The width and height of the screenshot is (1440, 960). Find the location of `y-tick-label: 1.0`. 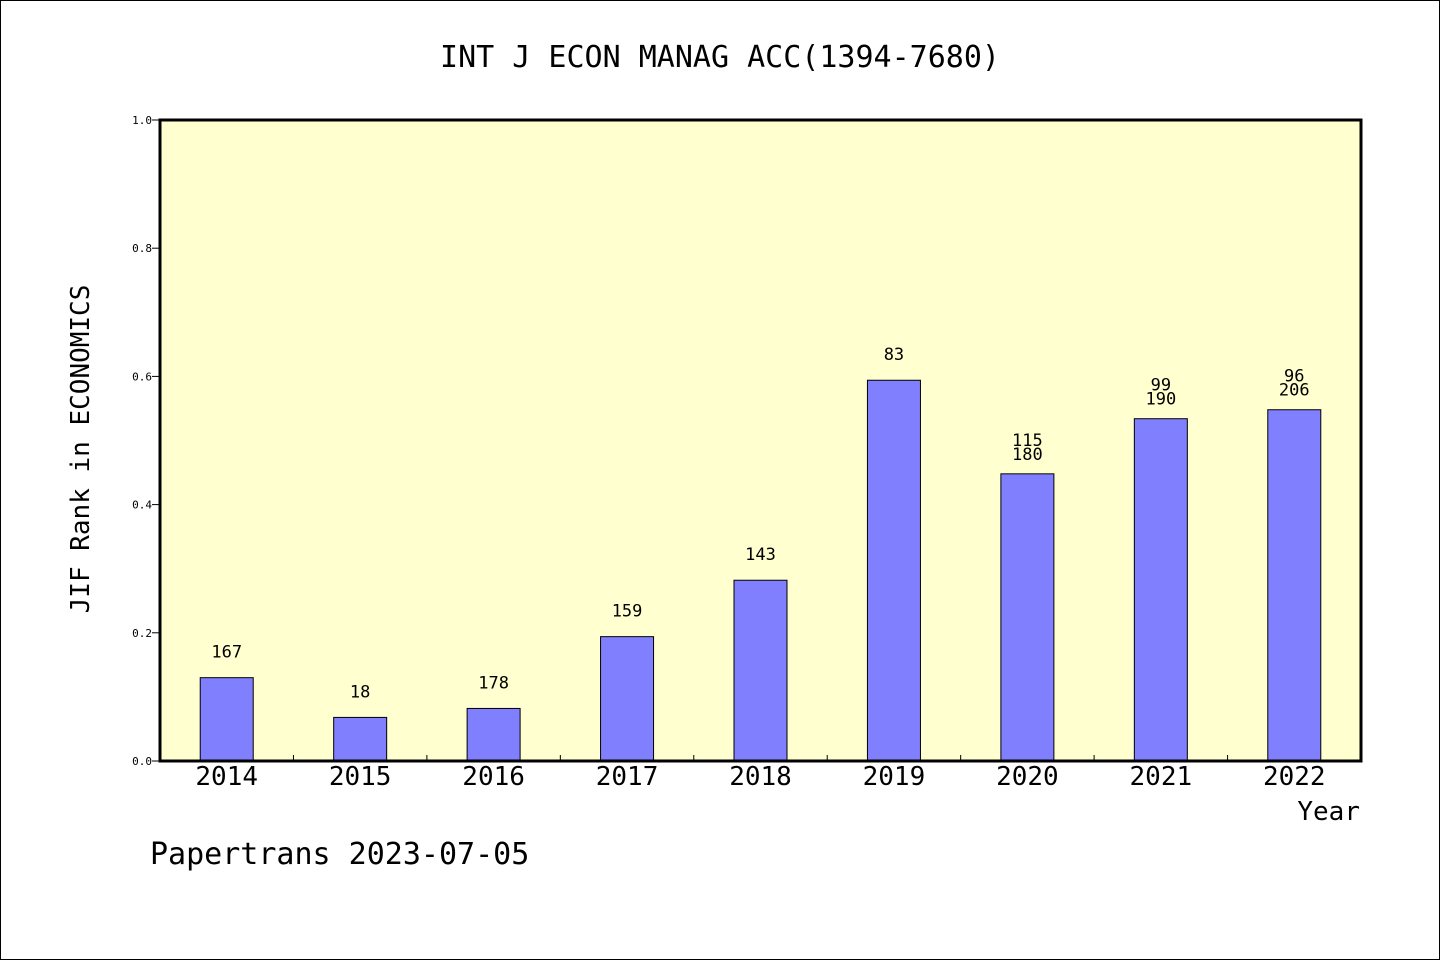

y-tick-label: 1.0 is located at coordinates (142, 120).